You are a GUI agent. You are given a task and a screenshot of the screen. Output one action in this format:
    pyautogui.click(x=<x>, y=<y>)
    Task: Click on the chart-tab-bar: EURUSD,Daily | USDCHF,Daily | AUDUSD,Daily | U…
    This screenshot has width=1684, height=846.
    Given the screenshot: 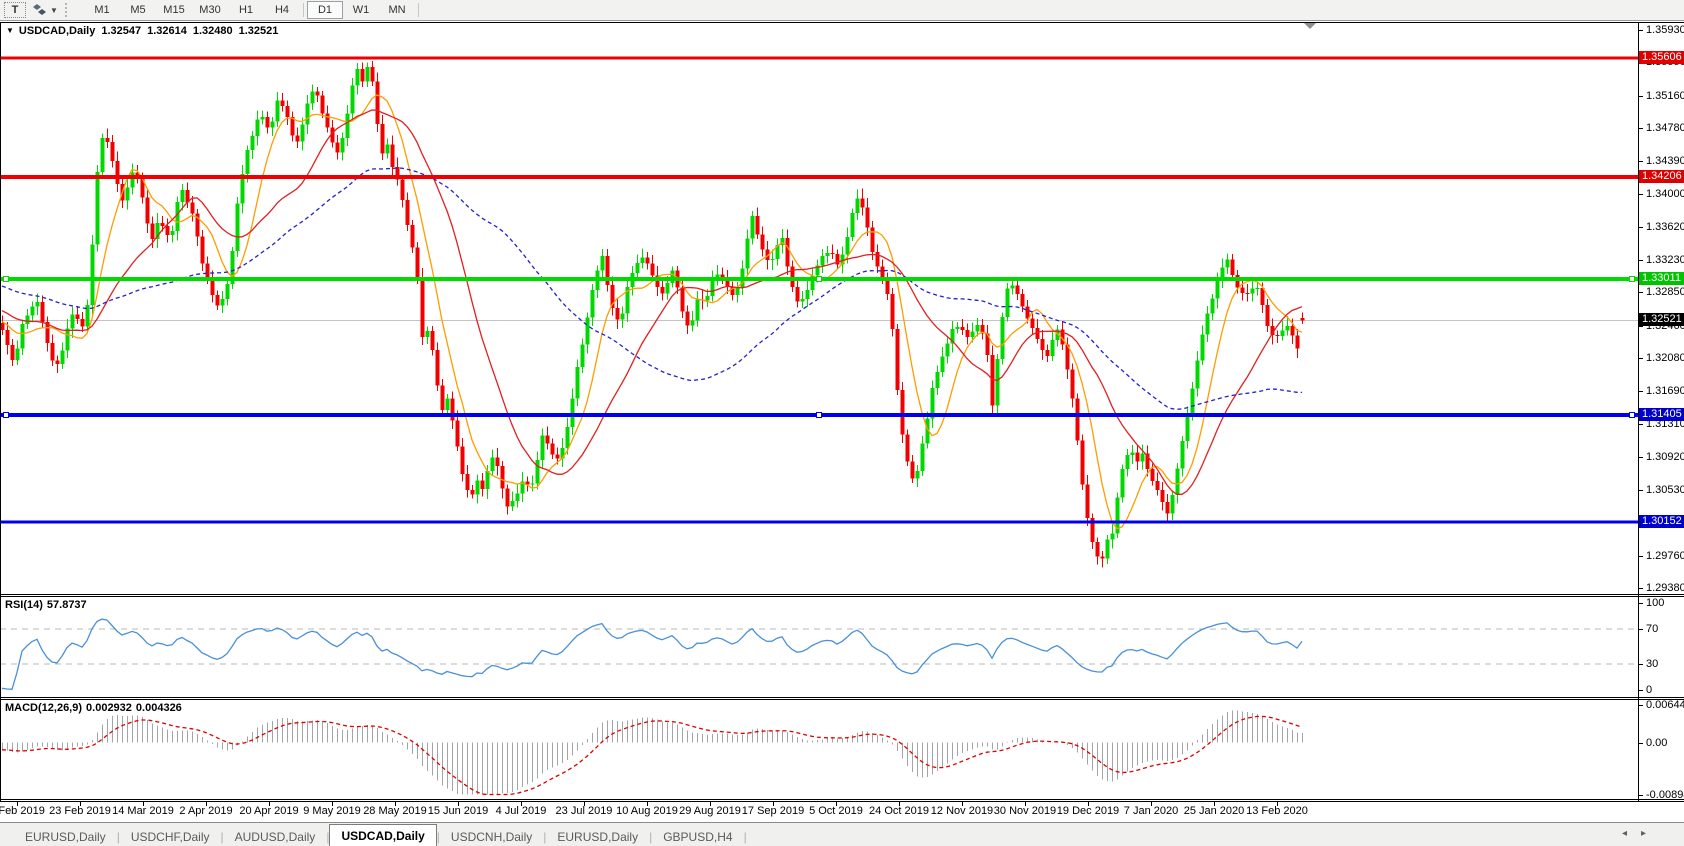 What is the action you would take?
    pyautogui.click(x=842, y=834)
    